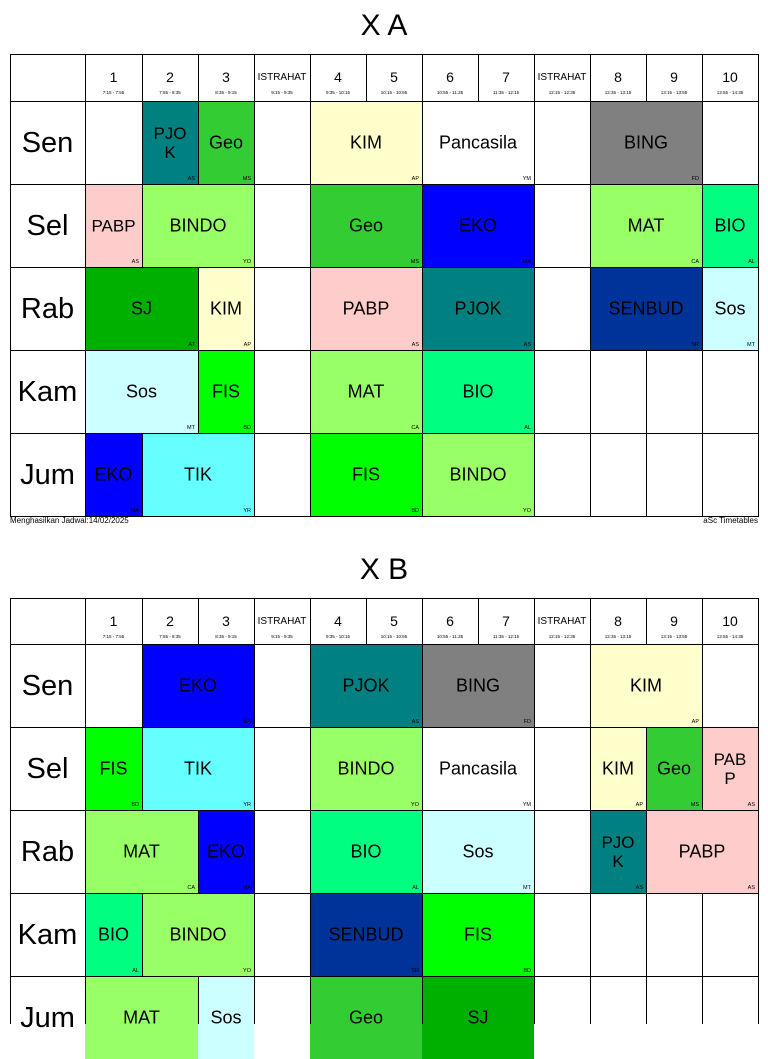 The image size is (768, 1059). I want to click on lesson-subject: BING, so click(645, 142).